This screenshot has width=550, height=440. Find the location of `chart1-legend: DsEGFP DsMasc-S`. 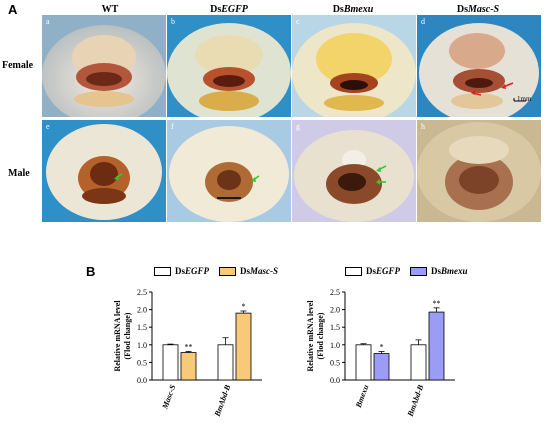

chart1-legend: DsEGFP DsMasc-S is located at coordinates (216, 271).